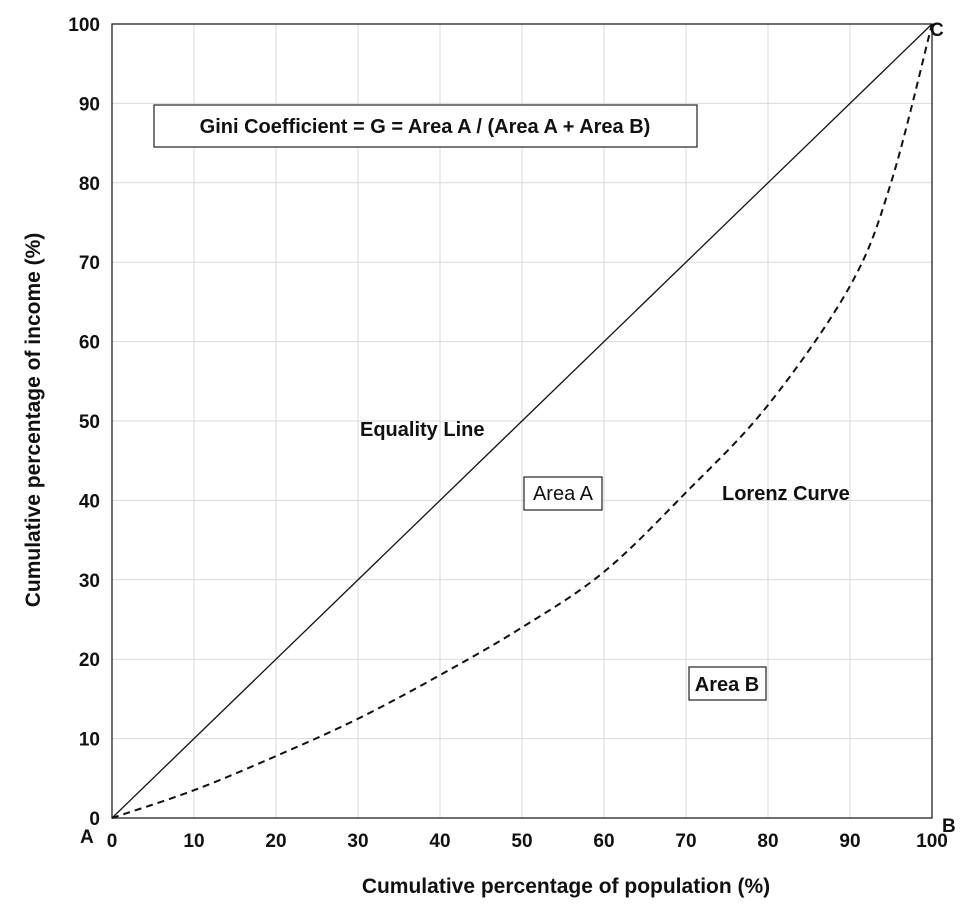 The height and width of the screenshot is (911, 966). I want to click on x-axis-title: Cumulative percentage of population (%), so click(566, 886).